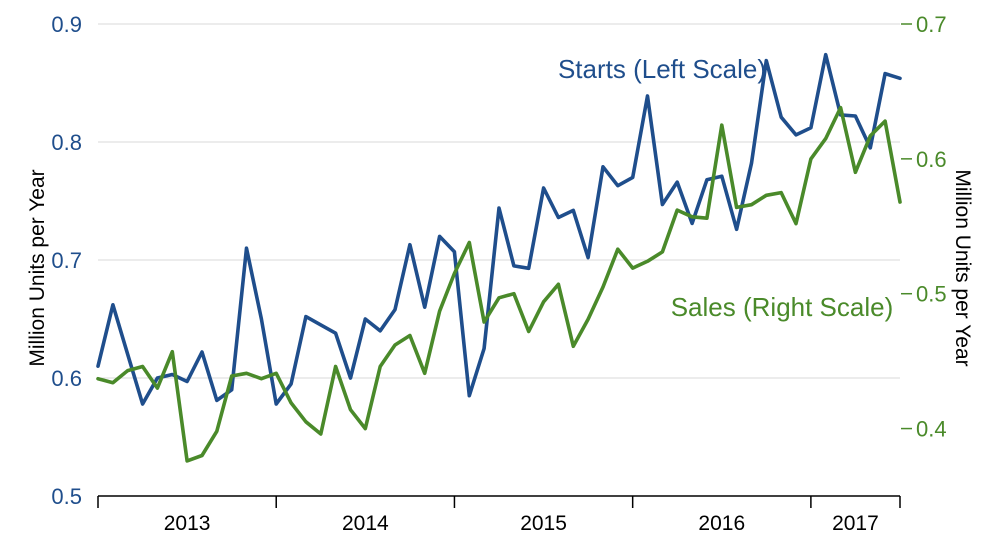 The image size is (1000, 542). I want to click on left-tick-label: 0.5, so click(66, 496).